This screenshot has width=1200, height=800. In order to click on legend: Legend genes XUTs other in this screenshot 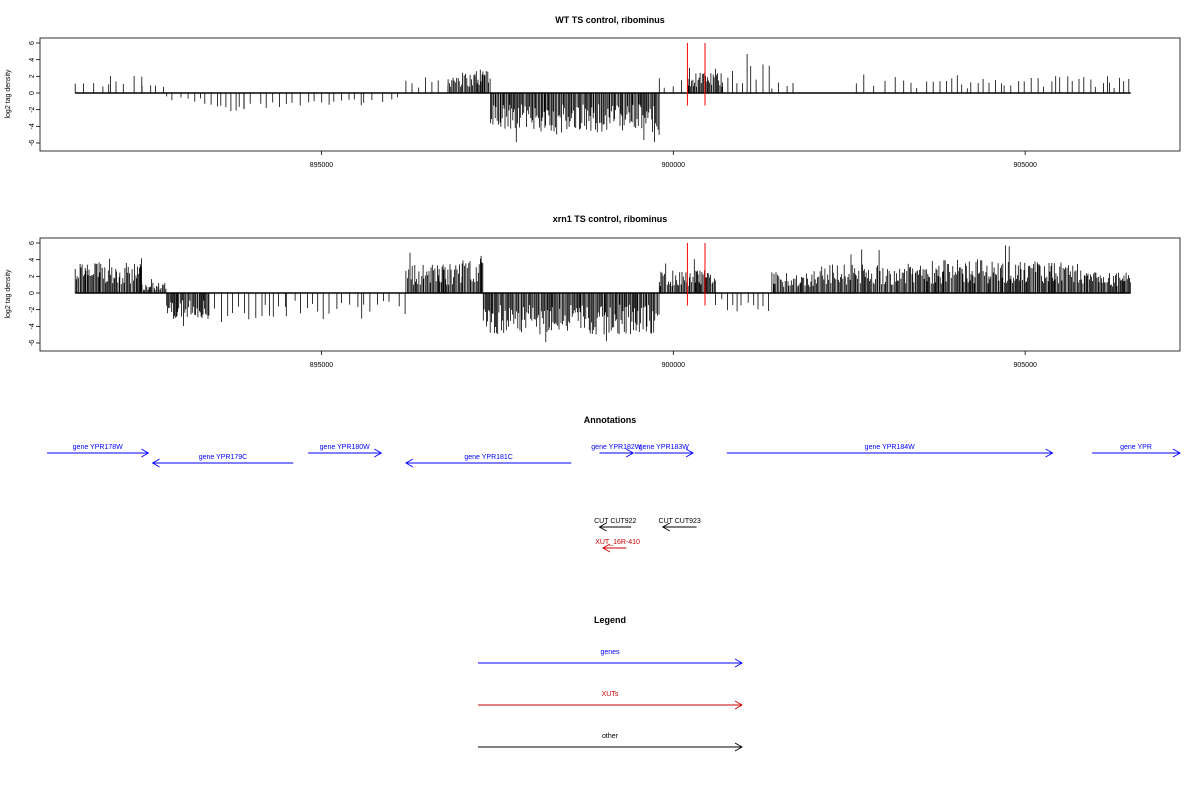, I will do `click(610, 683)`.